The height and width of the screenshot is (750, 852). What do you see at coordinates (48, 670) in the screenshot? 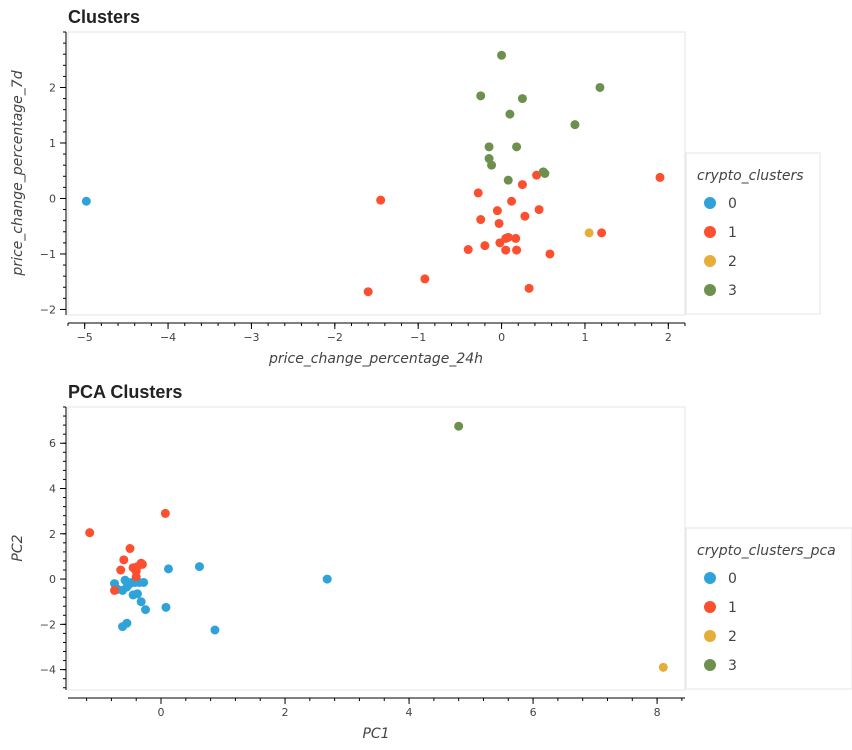
I see `y-tick-label: −4` at bounding box center [48, 670].